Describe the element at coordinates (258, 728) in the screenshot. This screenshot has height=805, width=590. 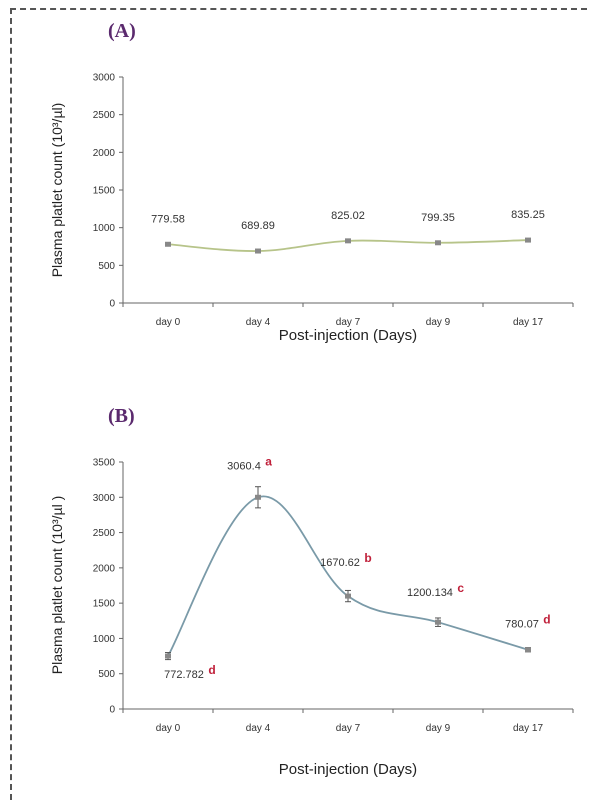
I see `panel-b-category-label: day 4` at that location.